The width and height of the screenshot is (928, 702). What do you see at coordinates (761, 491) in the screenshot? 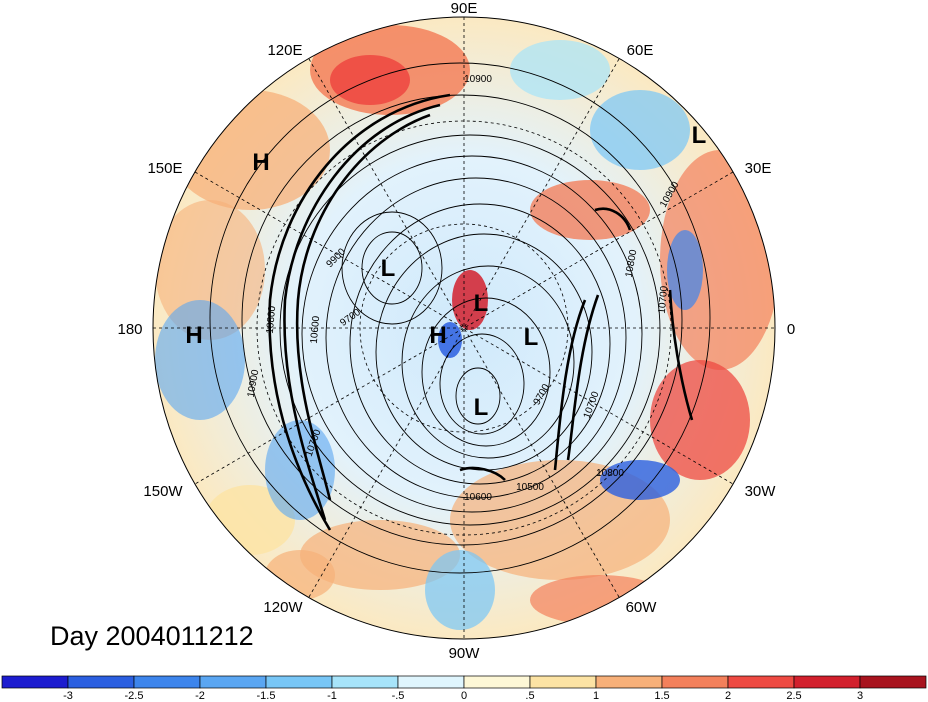
I see `lon-label-30w: 30W` at bounding box center [761, 491].